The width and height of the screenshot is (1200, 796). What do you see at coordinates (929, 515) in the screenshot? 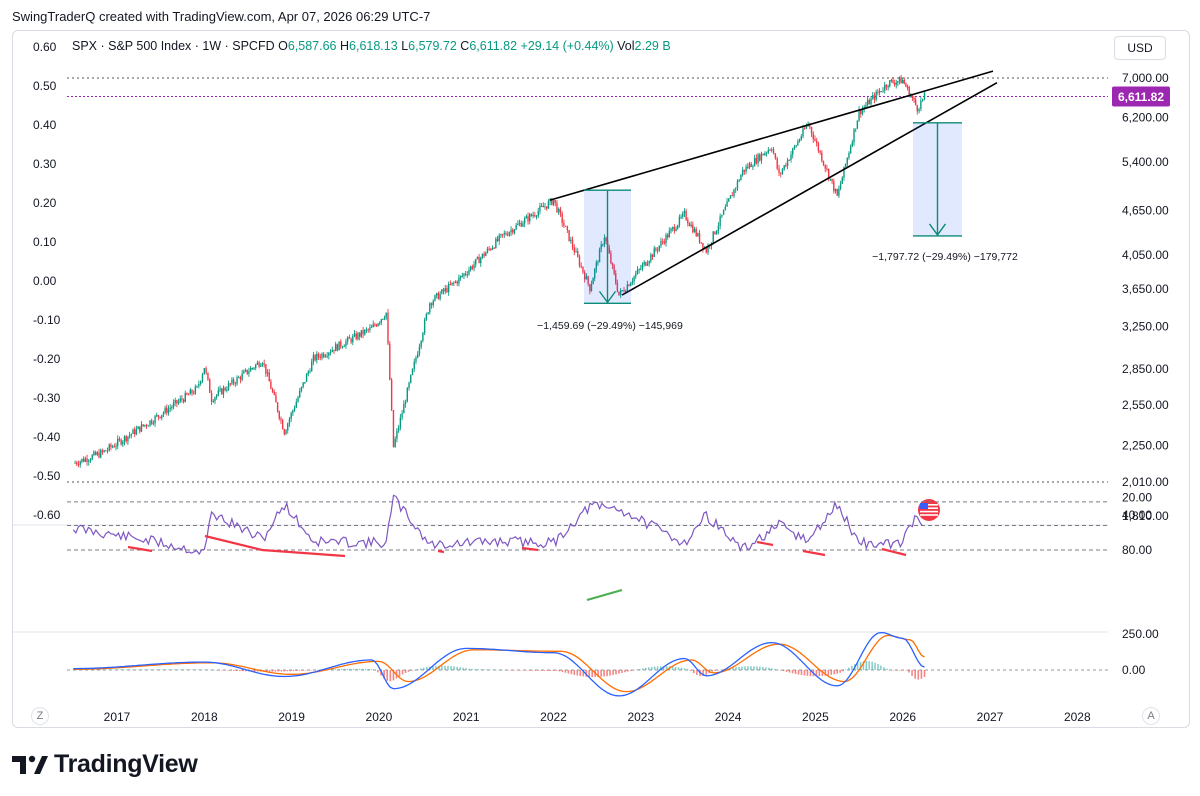
I see `flag-stripe` at bounding box center [929, 515].